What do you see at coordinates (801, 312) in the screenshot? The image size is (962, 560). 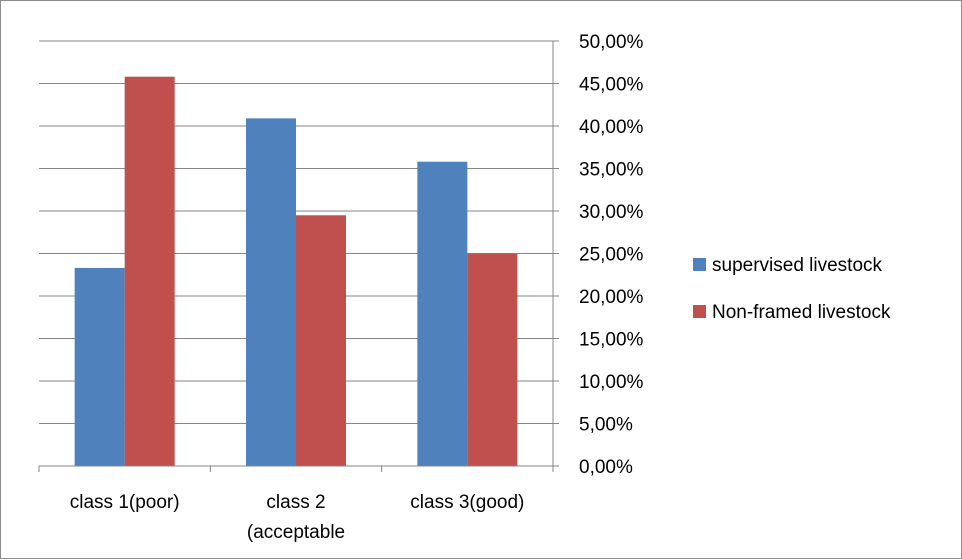 I see `legend-label: Non-framed livestock` at bounding box center [801, 312].